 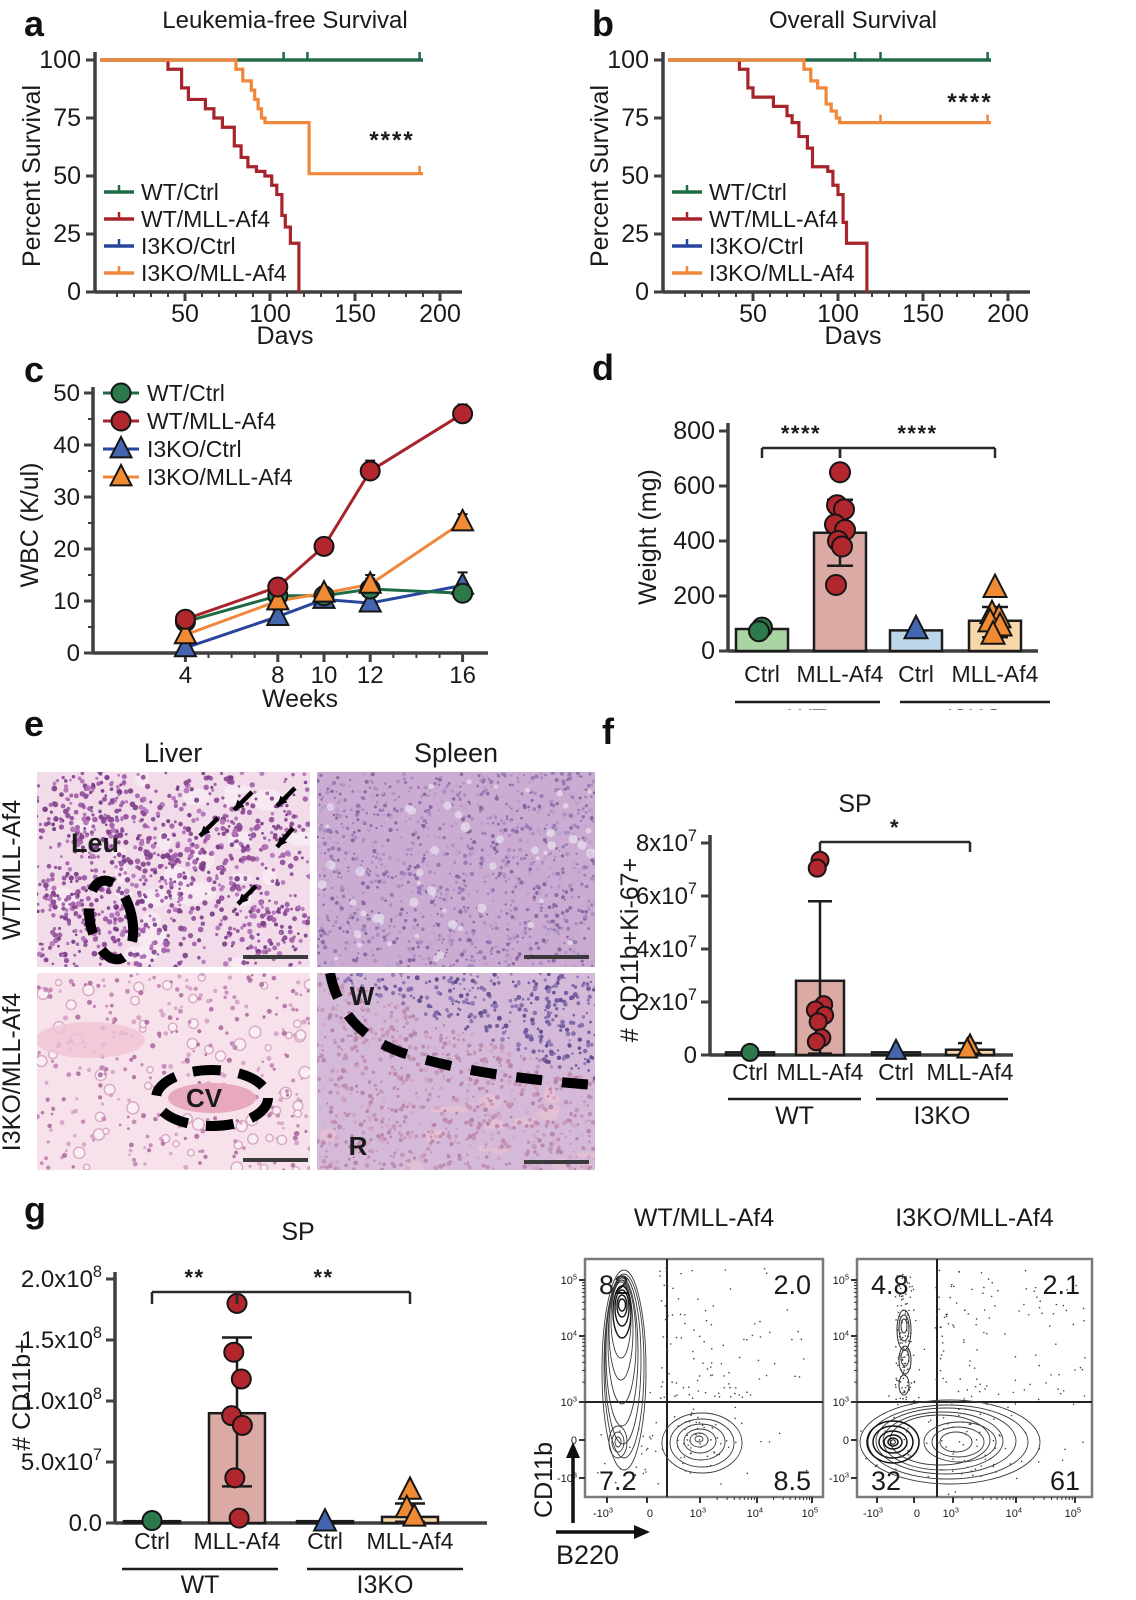 I want to click on flow-y-axis-label: CD11b, so click(x=544, y=1480).